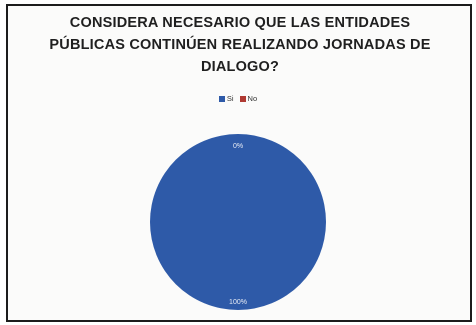 Image resolution: width=476 pixels, height=325 pixels. Describe the element at coordinates (238, 146) in the screenshot. I see `data-label-no: 0%` at that location.